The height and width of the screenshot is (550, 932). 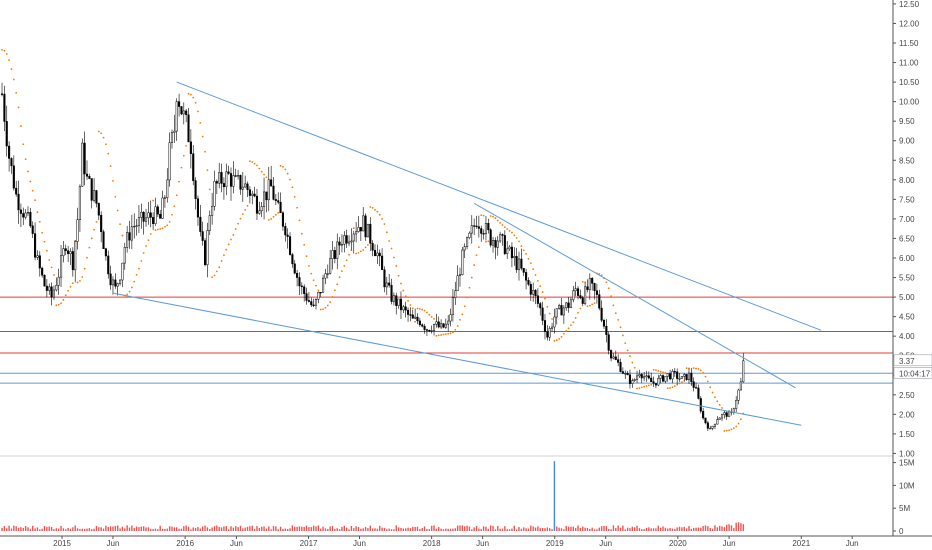 I want to click on price-tick-label-23: 1.00, so click(x=907, y=453).